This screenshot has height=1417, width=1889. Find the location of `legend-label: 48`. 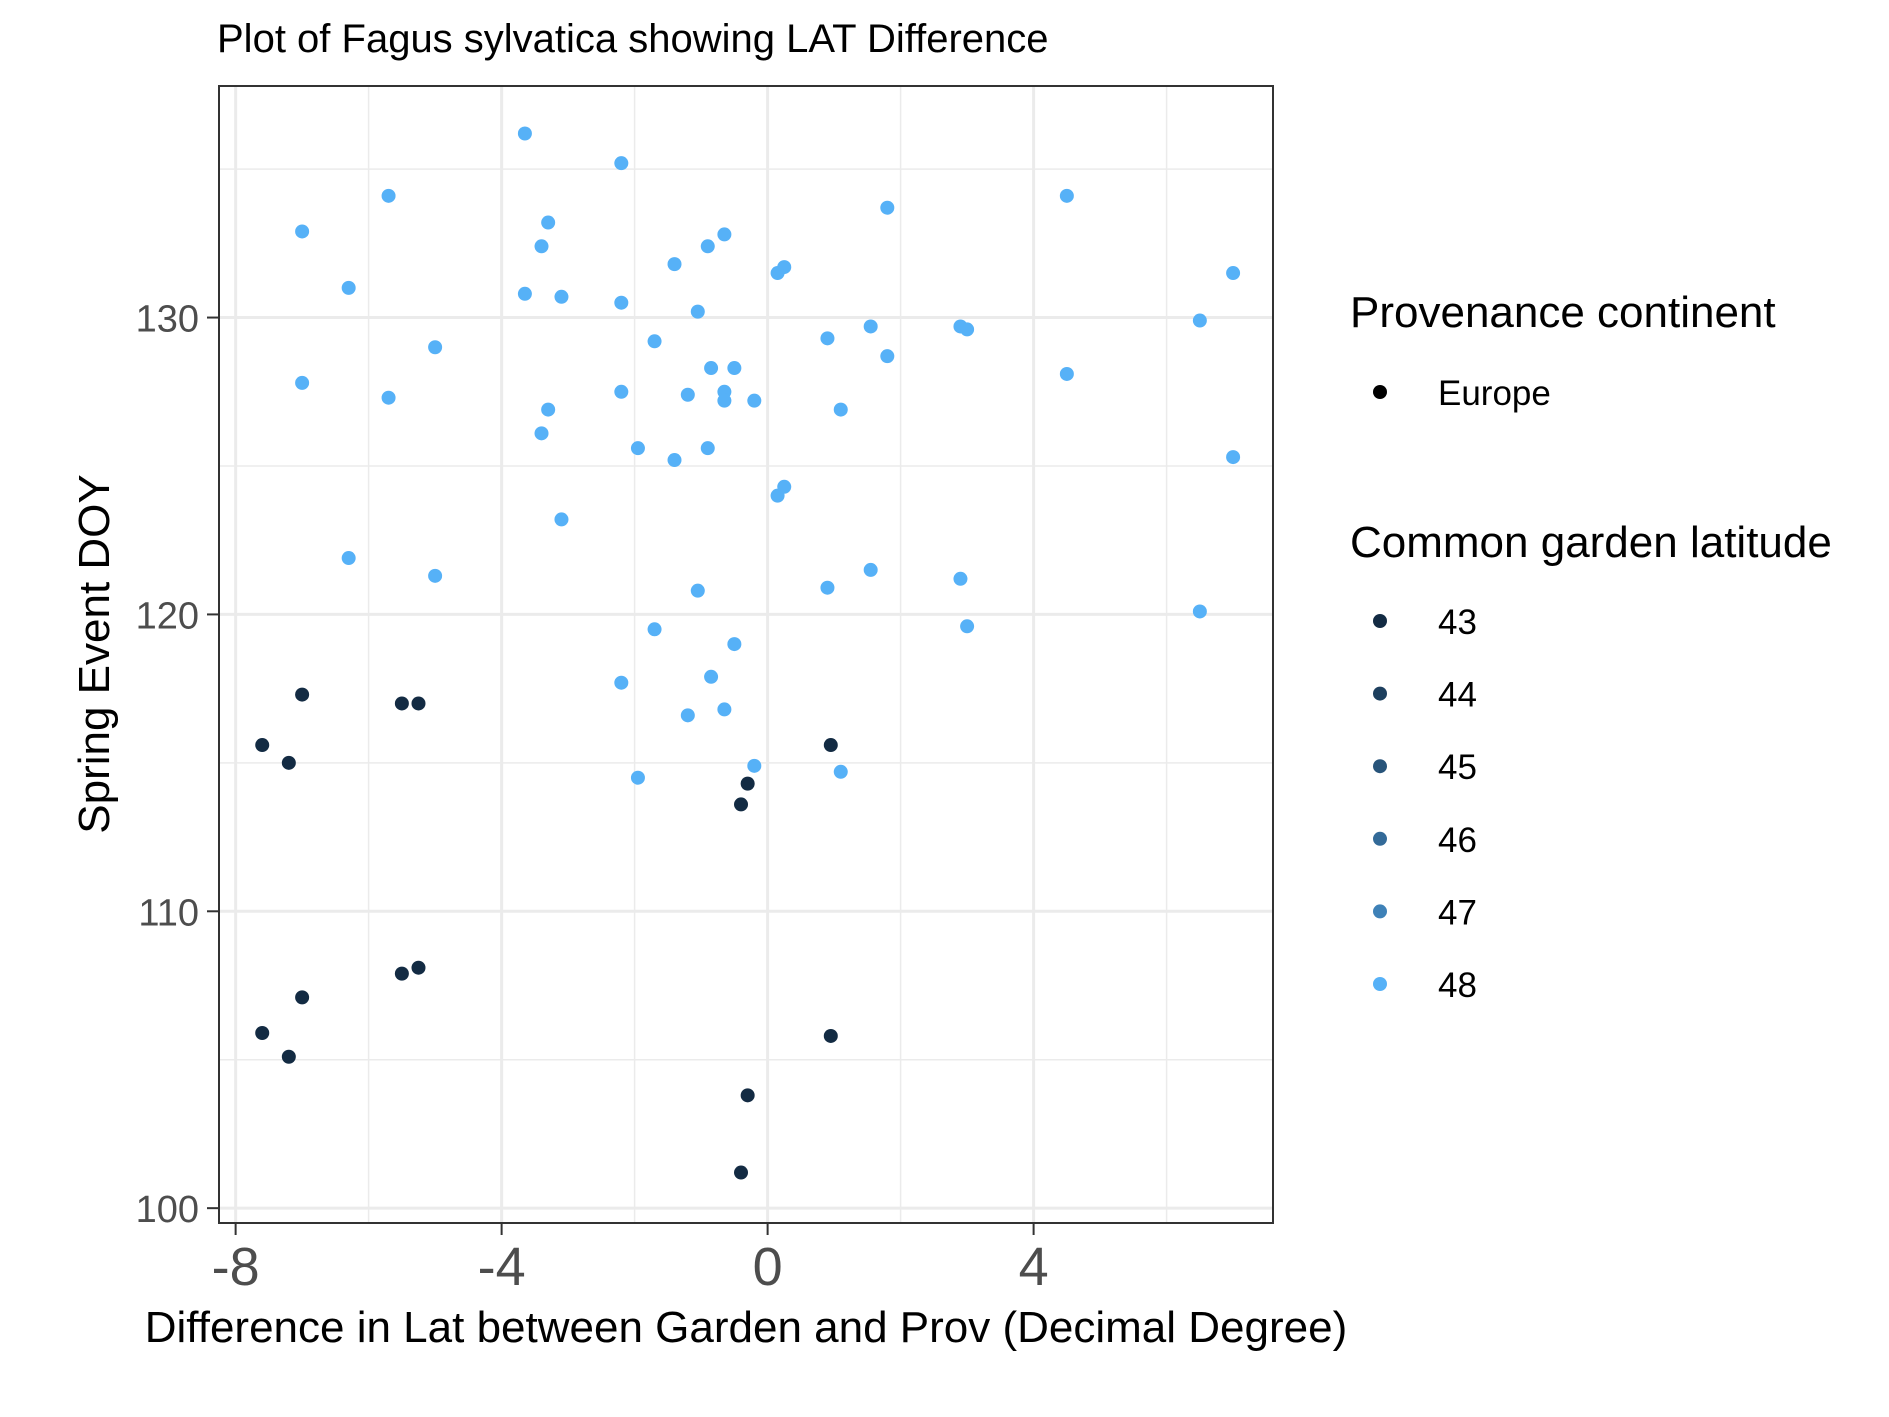

legend-label: 48 is located at coordinates (1457, 985).